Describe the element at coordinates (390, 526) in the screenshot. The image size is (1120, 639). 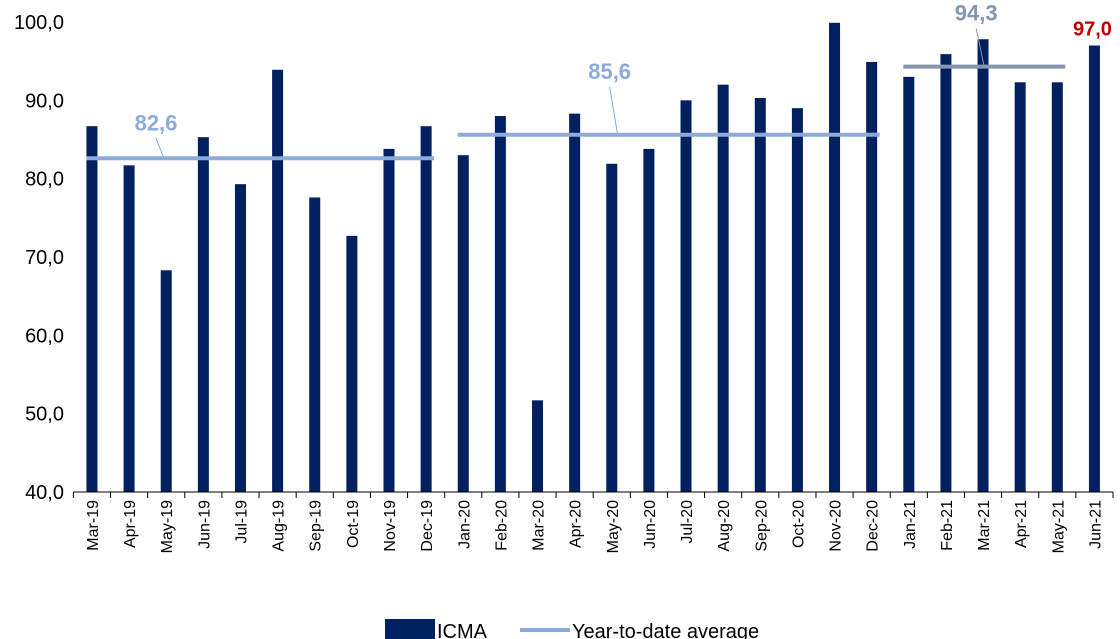
I see `x-tick-label: Nov-19` at that location.